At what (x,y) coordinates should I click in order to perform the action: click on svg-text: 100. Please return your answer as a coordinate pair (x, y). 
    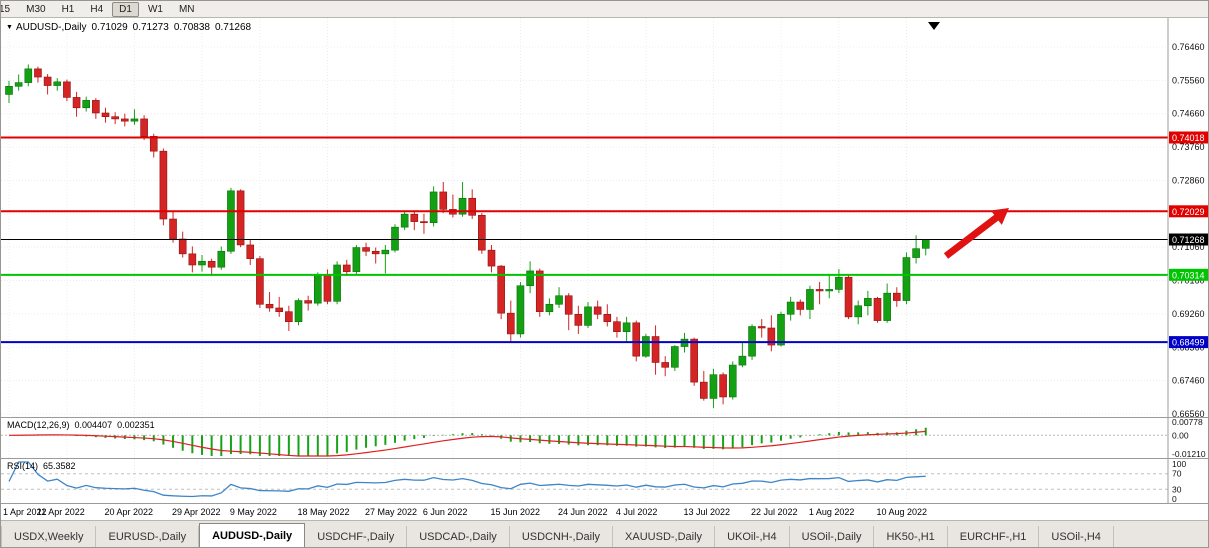
    Looking at the image, I should click on (1179, 464).